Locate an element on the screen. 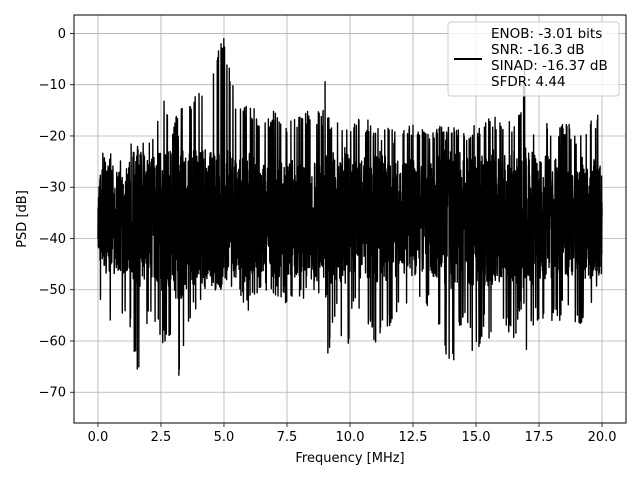  x-tick-label: 5.0 is located at coordinates (224, 437).